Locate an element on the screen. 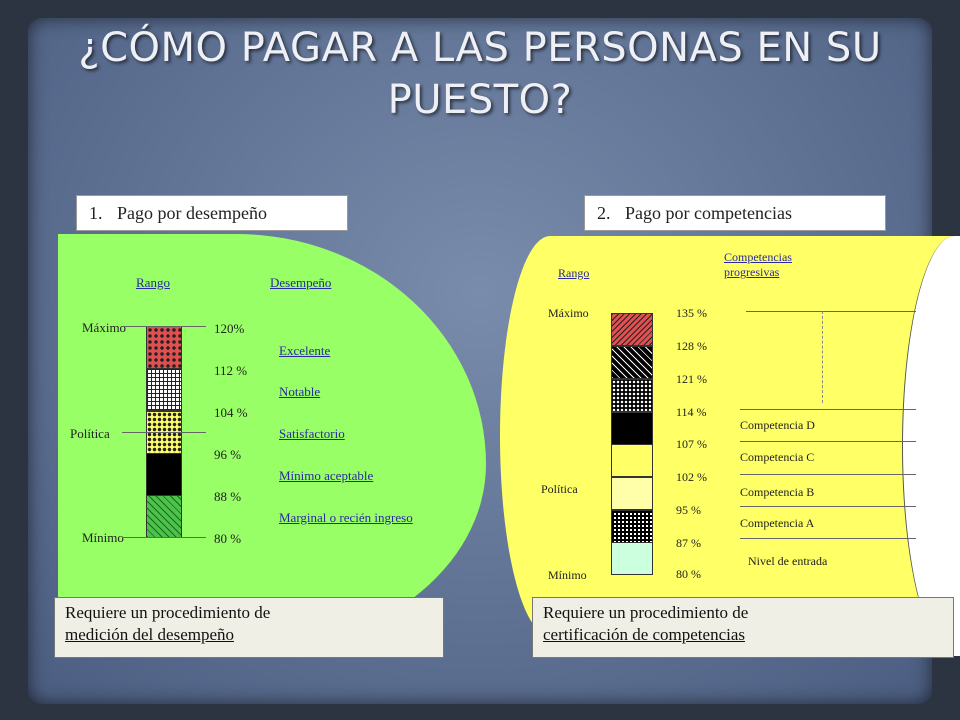  percent-label: 107 % is located at coordinates (691, 444).